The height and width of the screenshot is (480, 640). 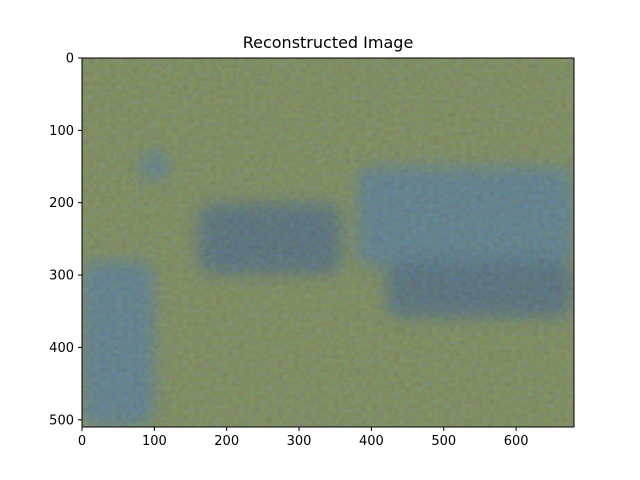 I want to click on x-axis: 0 100 200 300 400 500 600, so click(x=303, y=438).